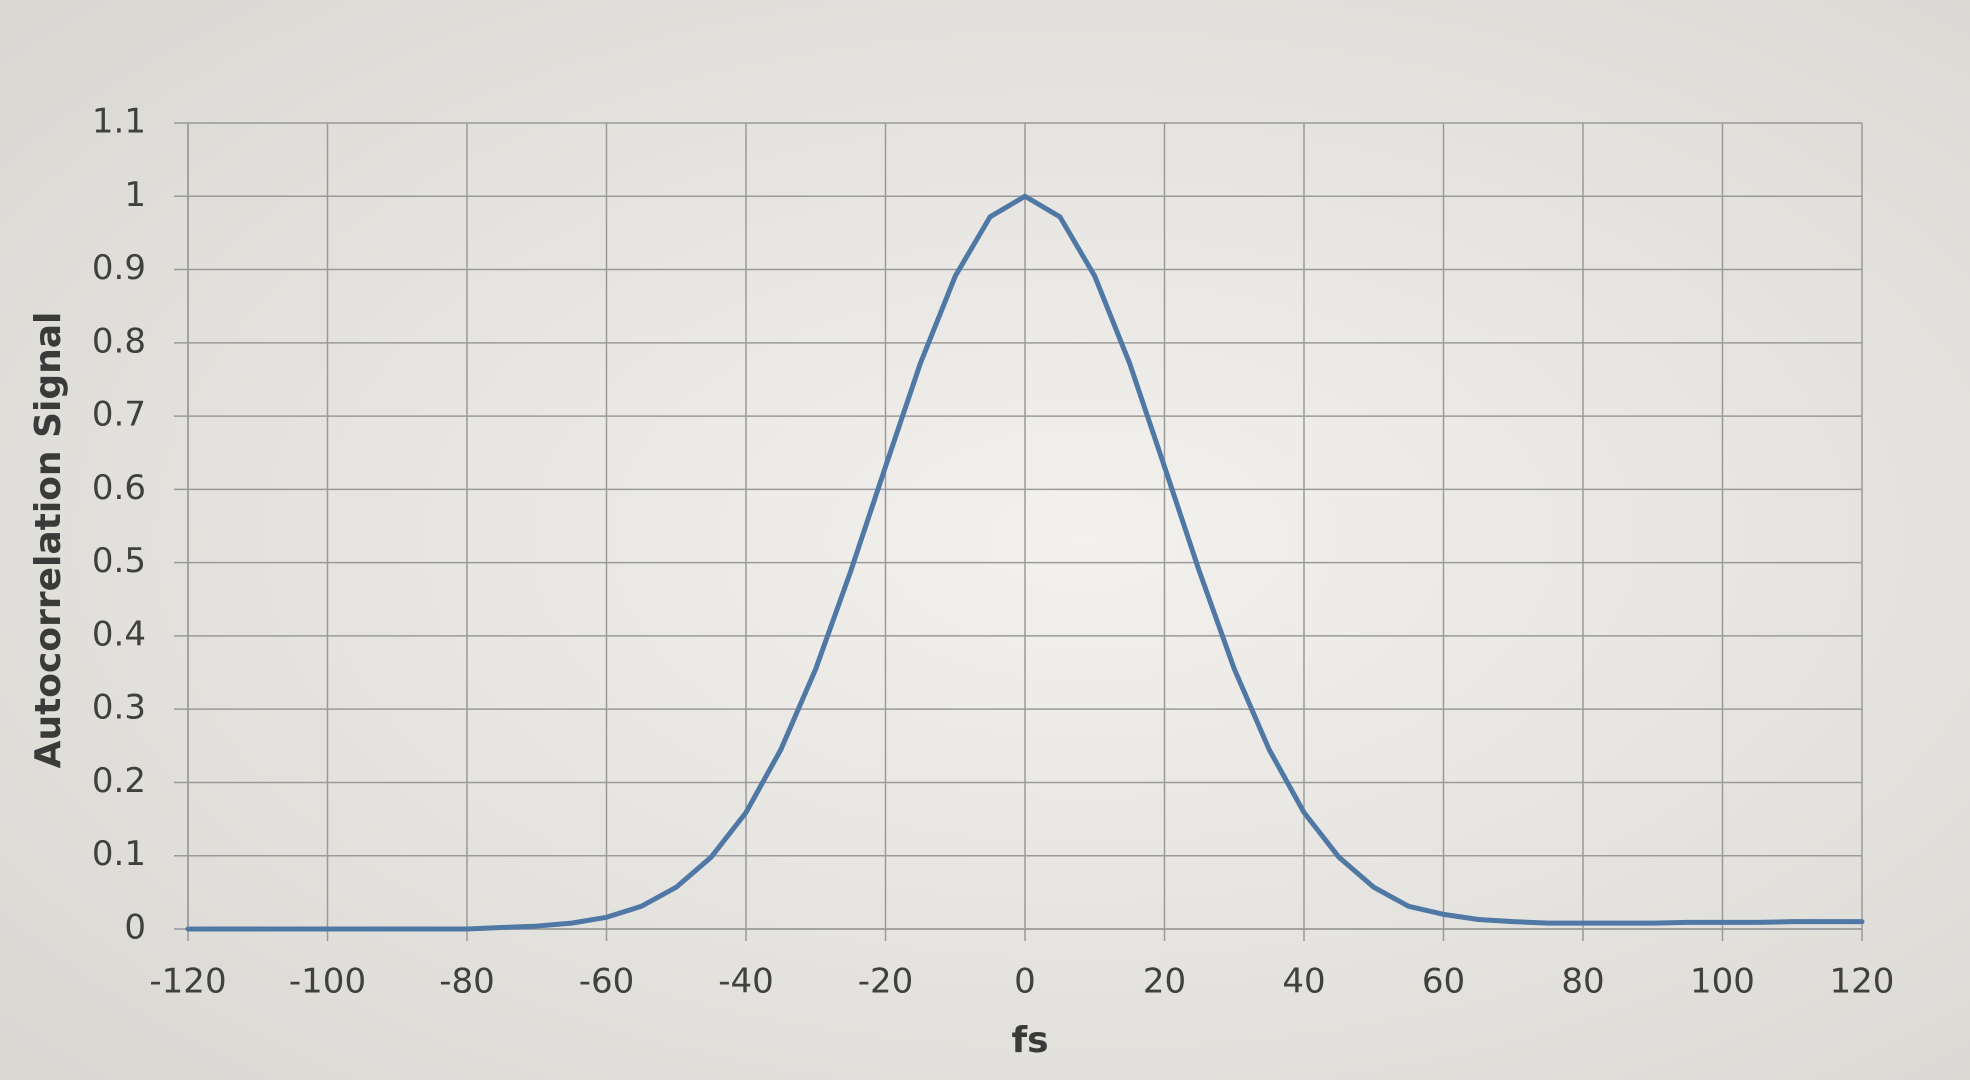  What do you see at coordinates (119, 415) in the screenshot?
I see `y-tick-label: 0.7` at bounding box center [119, 415].